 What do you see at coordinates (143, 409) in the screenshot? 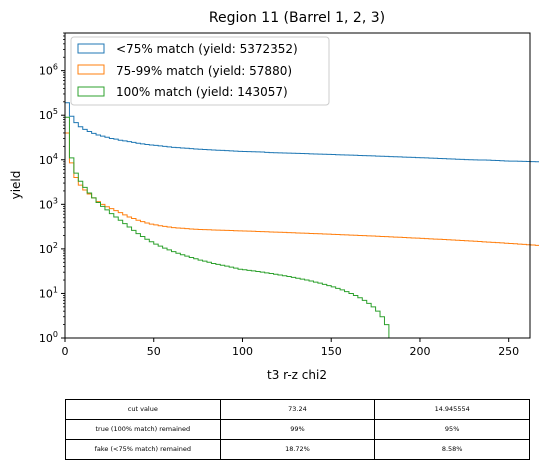
I see `table-cell: cut value` at bounding box center [143, 409].